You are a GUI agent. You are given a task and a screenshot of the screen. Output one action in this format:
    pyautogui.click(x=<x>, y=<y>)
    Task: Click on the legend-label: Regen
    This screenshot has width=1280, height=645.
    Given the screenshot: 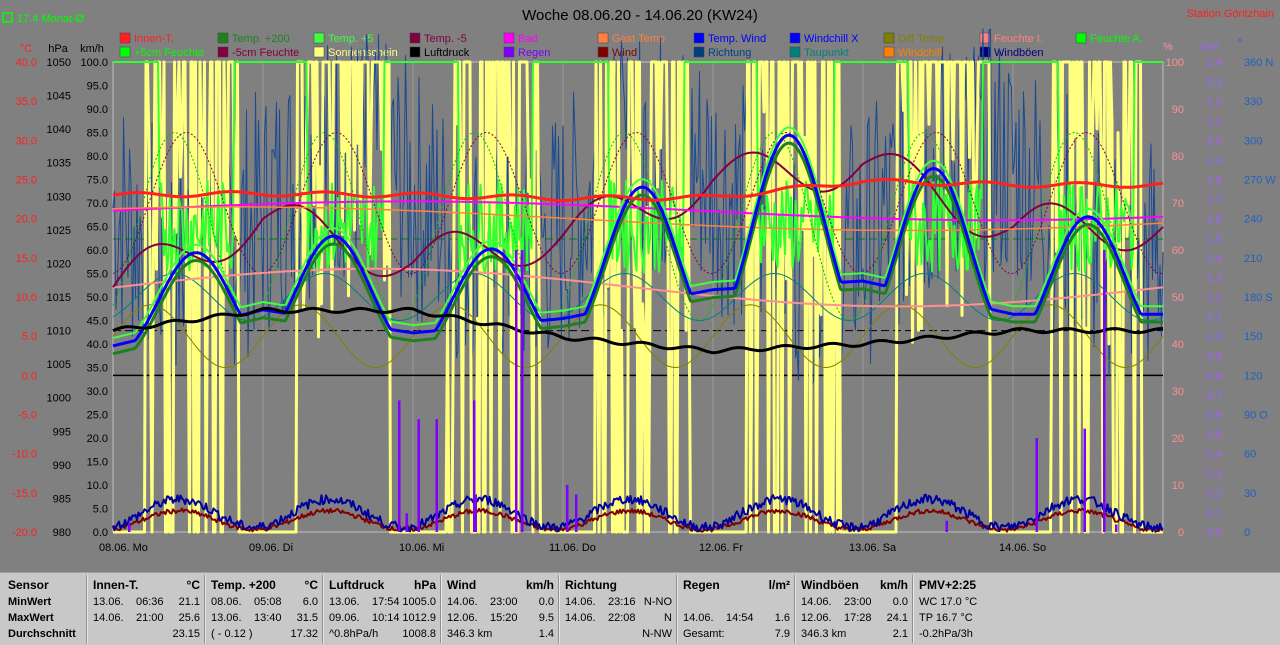 What is the action you would take?
    pyautogui.click(x=534, y=53)
    